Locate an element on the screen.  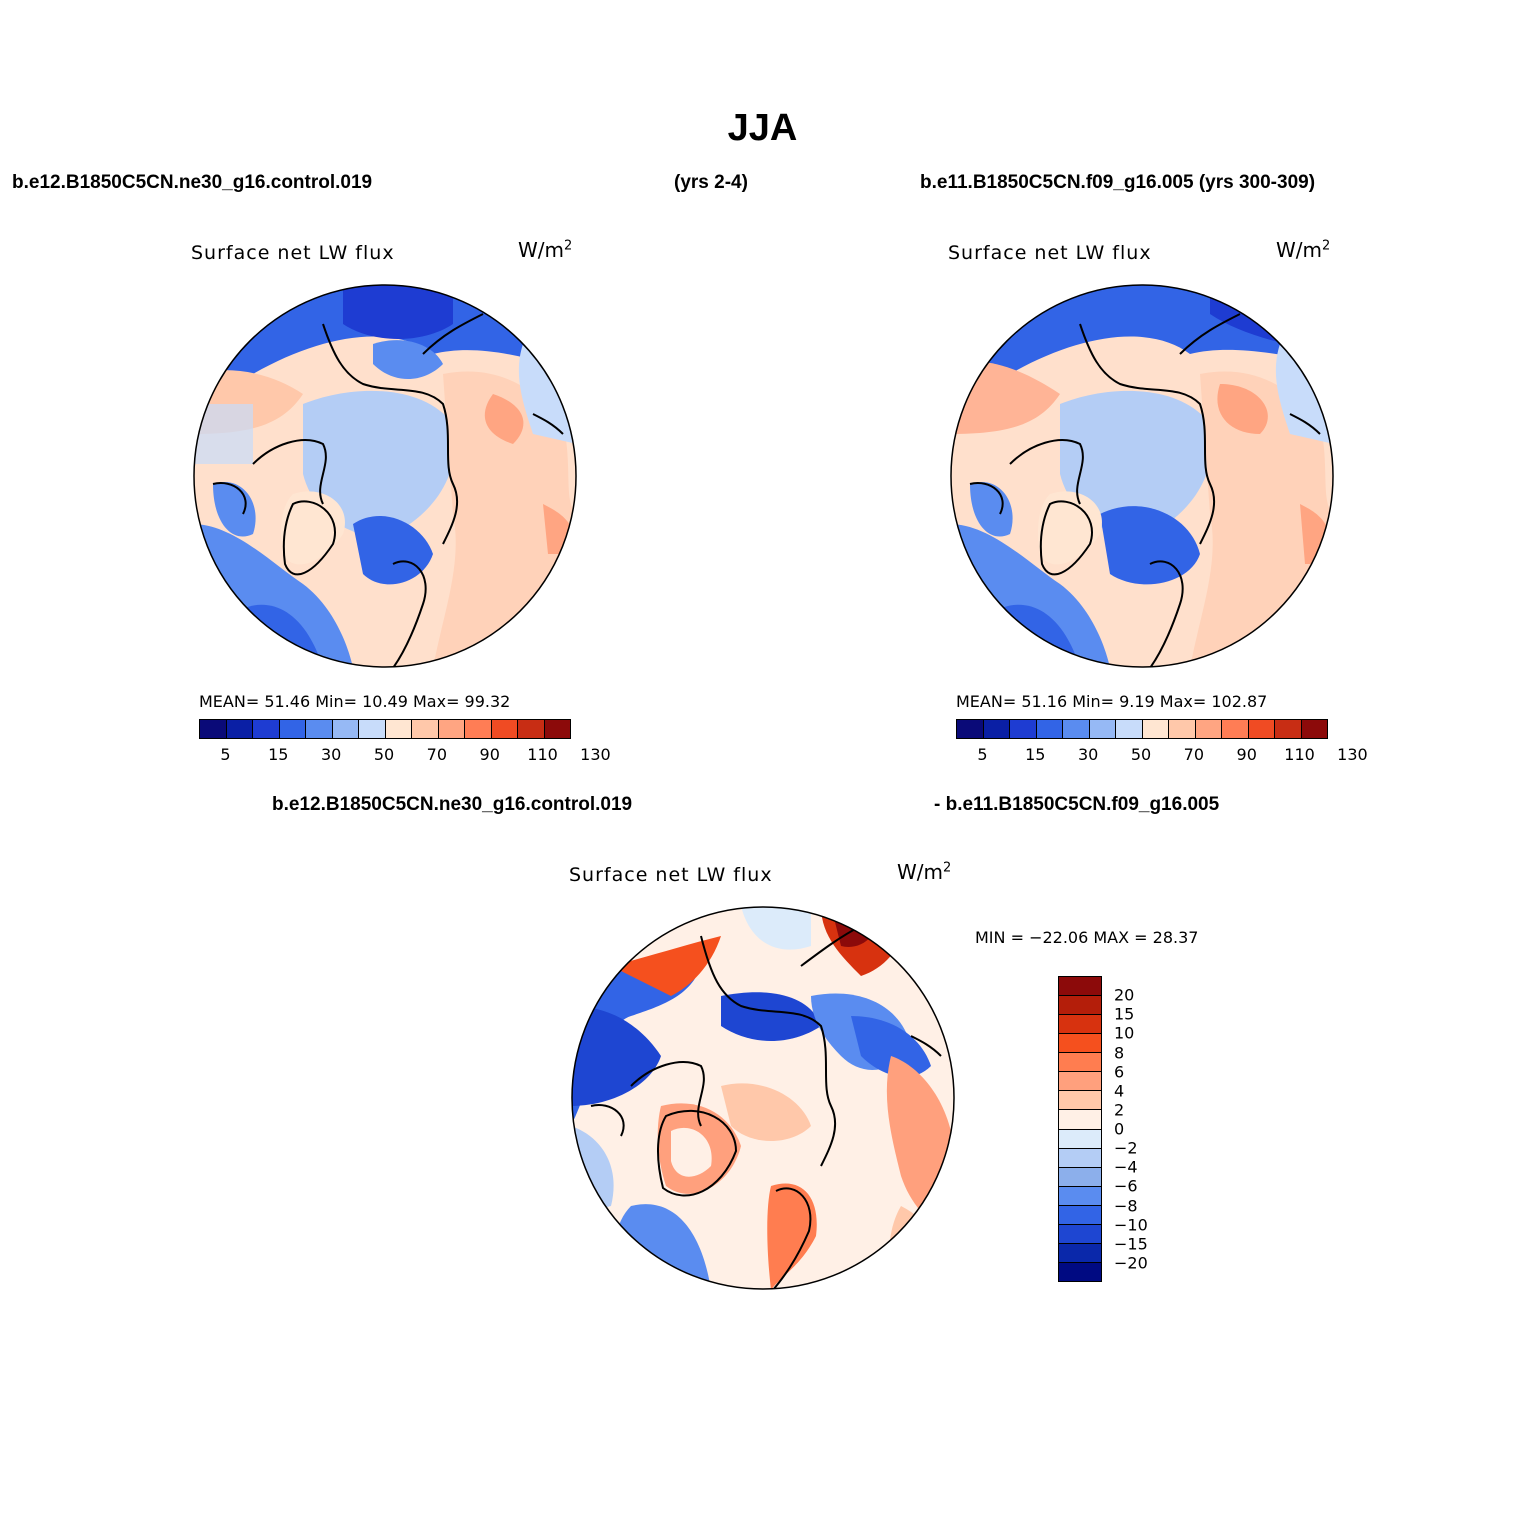
panel2-polar-map is located at coordinates (1142, 476).